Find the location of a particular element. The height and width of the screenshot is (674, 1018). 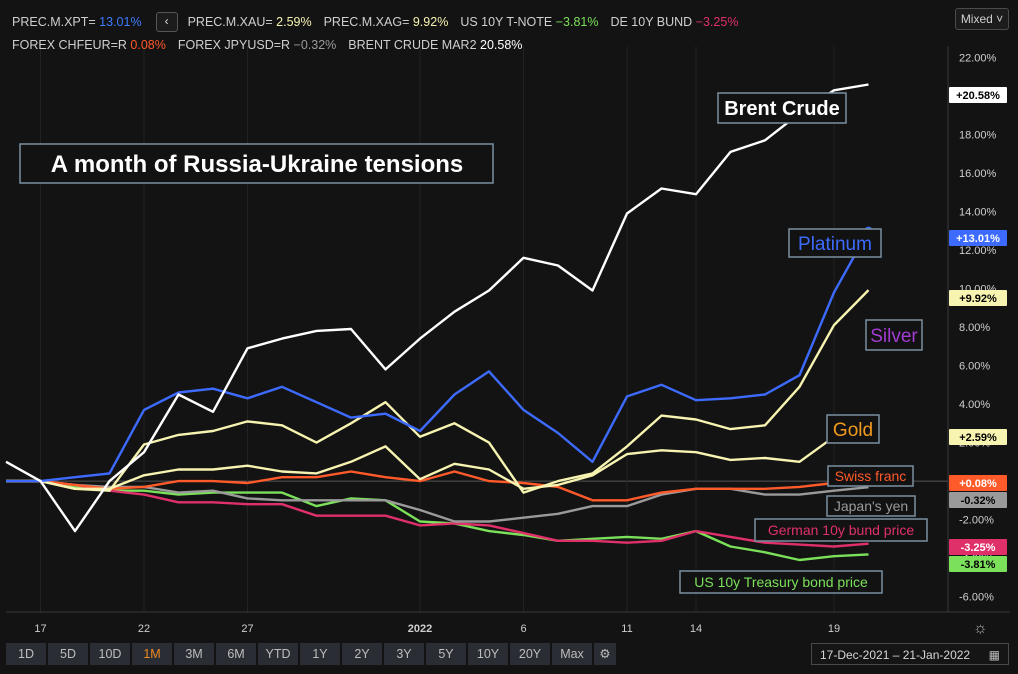

range-button-1d: 1D is located at coordinates (26, 654).